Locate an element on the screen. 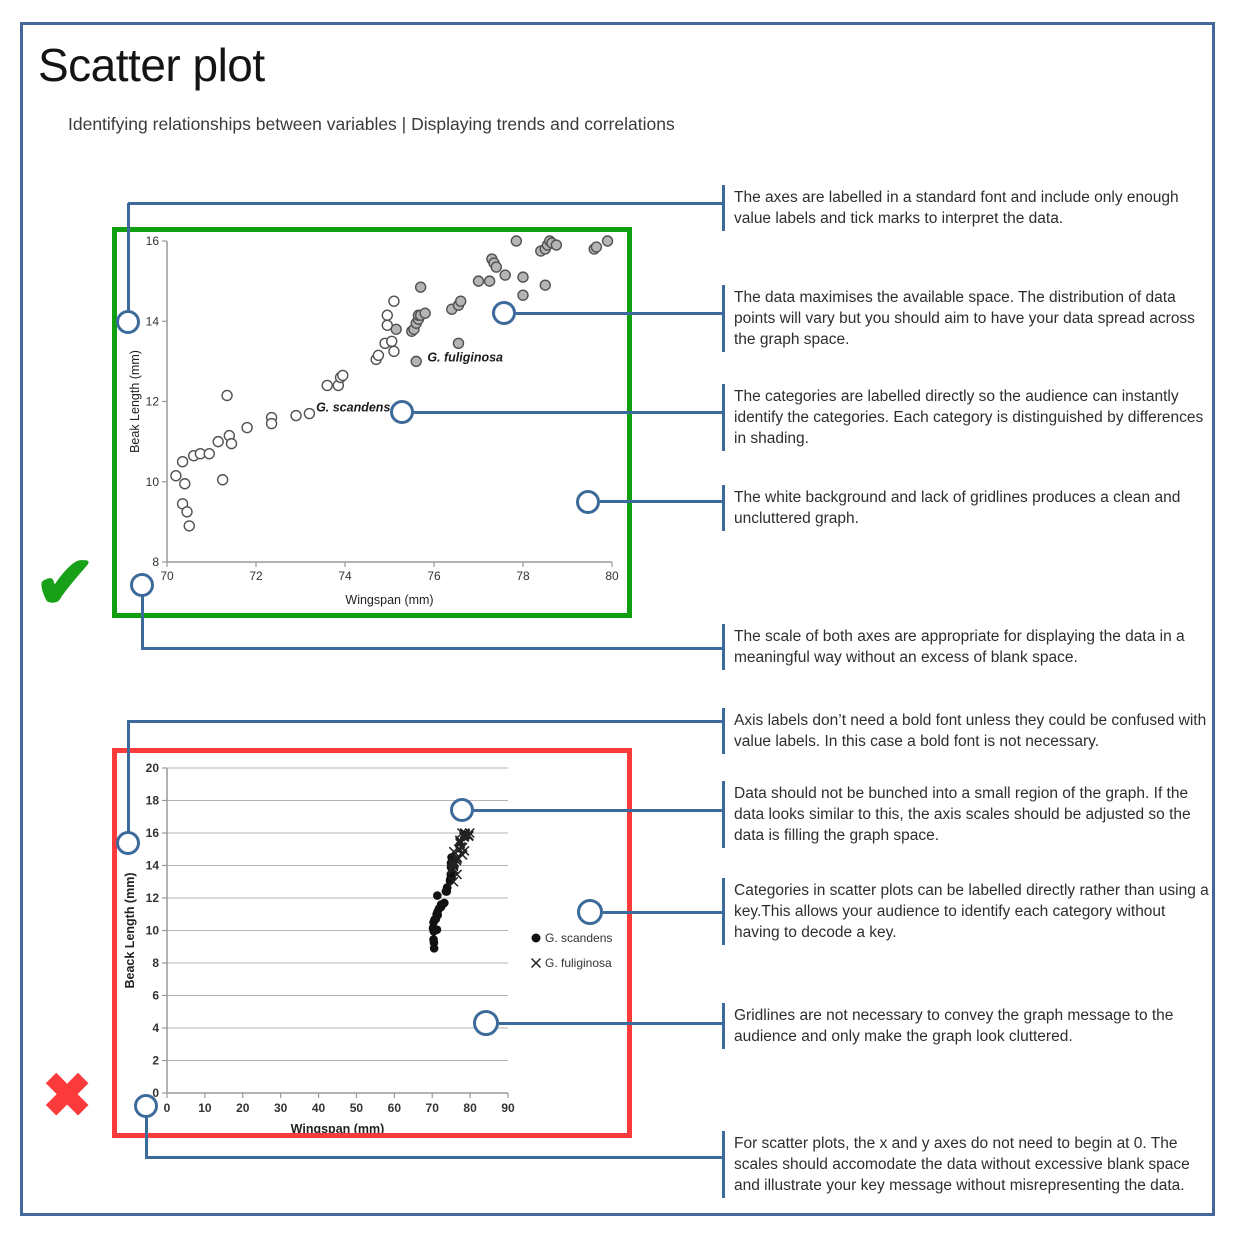  x-tick-label: 76 is located at coordinates (434, 576).